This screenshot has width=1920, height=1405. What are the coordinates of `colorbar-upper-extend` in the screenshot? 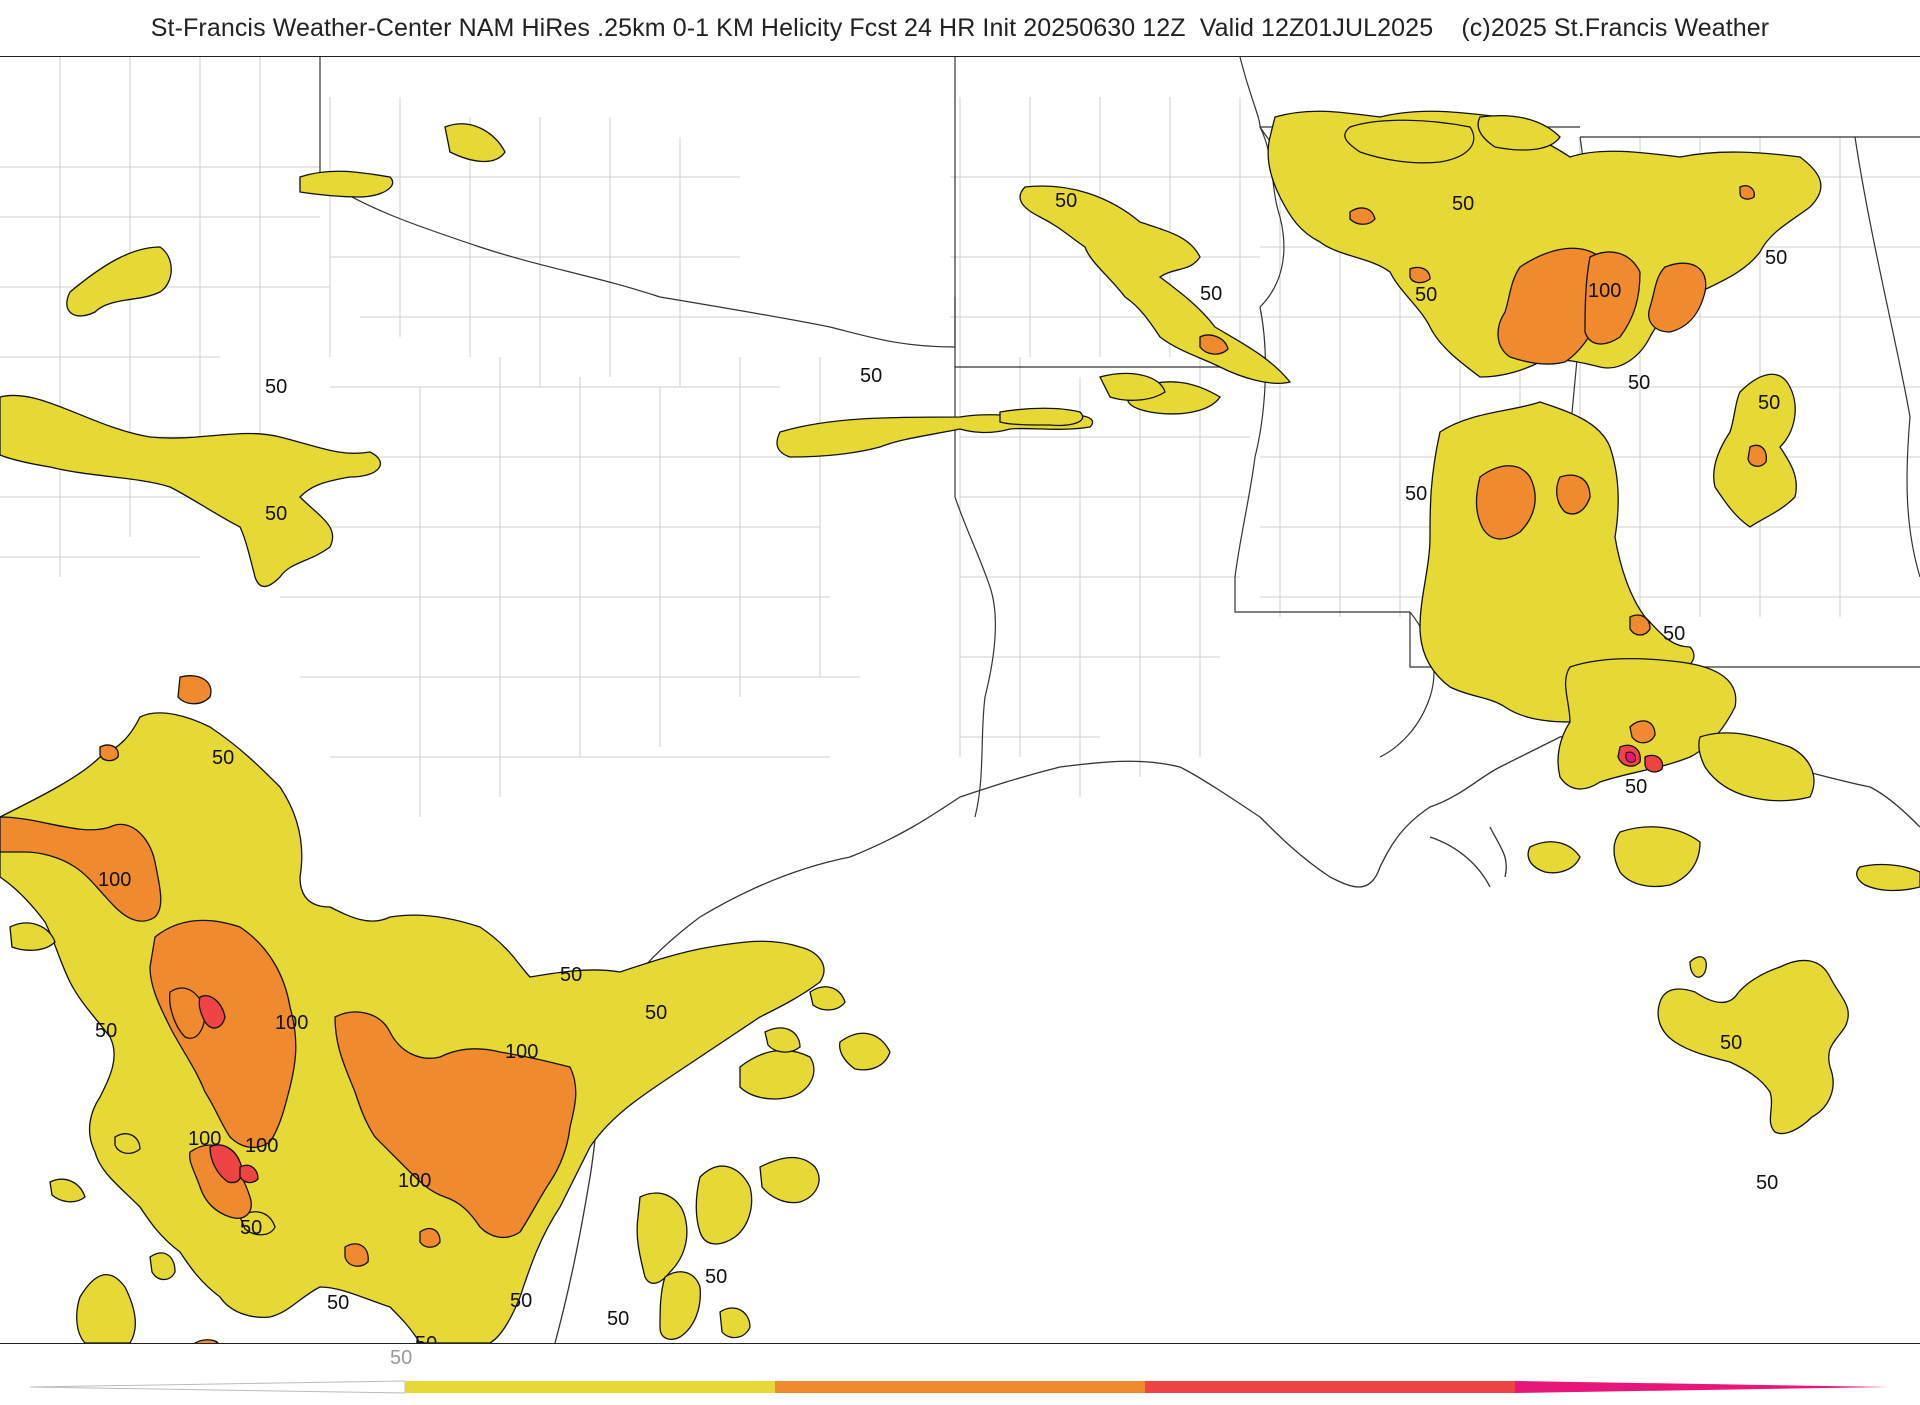 It's located at (1702, 1387).